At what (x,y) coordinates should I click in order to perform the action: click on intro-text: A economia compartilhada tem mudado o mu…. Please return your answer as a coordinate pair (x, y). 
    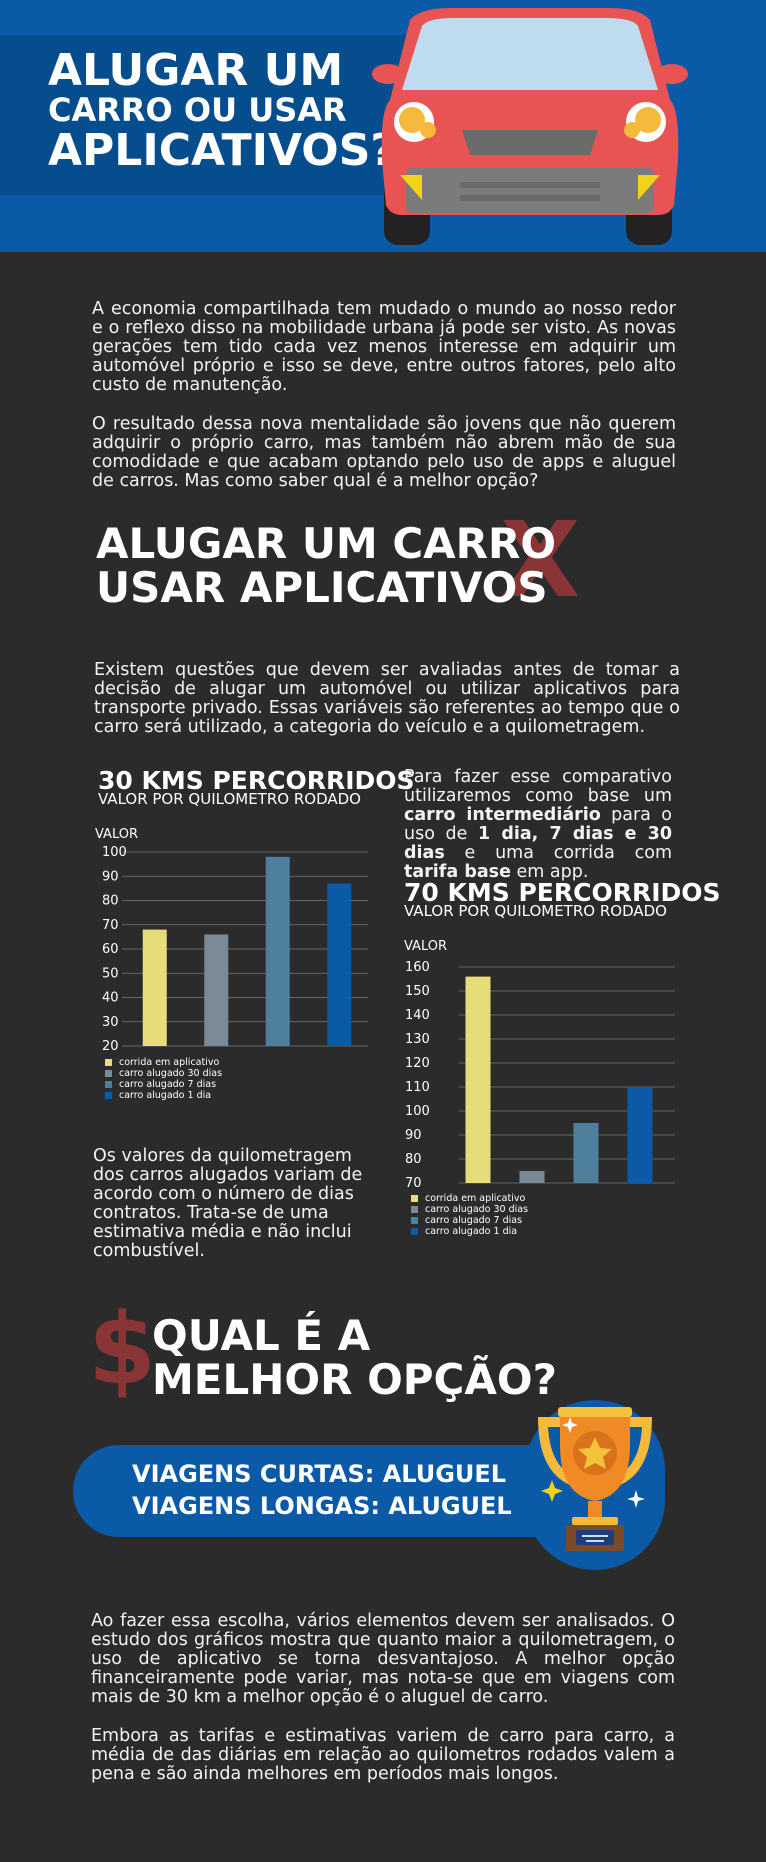
    Looking at the image, I should click on (384, 405).